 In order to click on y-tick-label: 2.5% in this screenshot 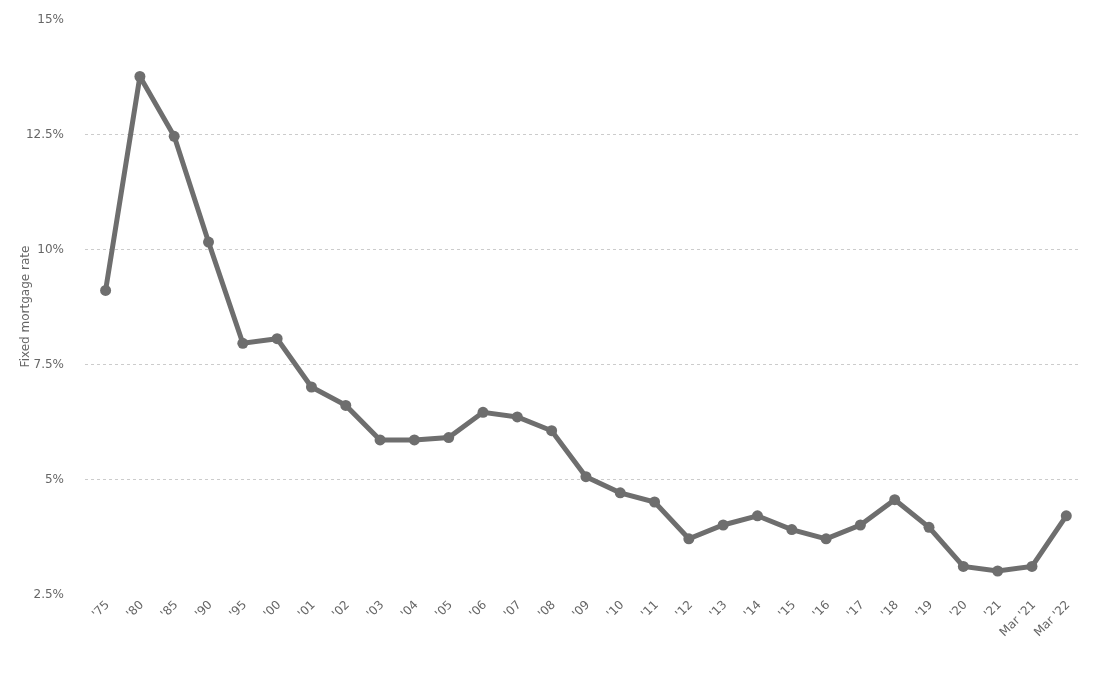, I will do `click(48, 594)`.